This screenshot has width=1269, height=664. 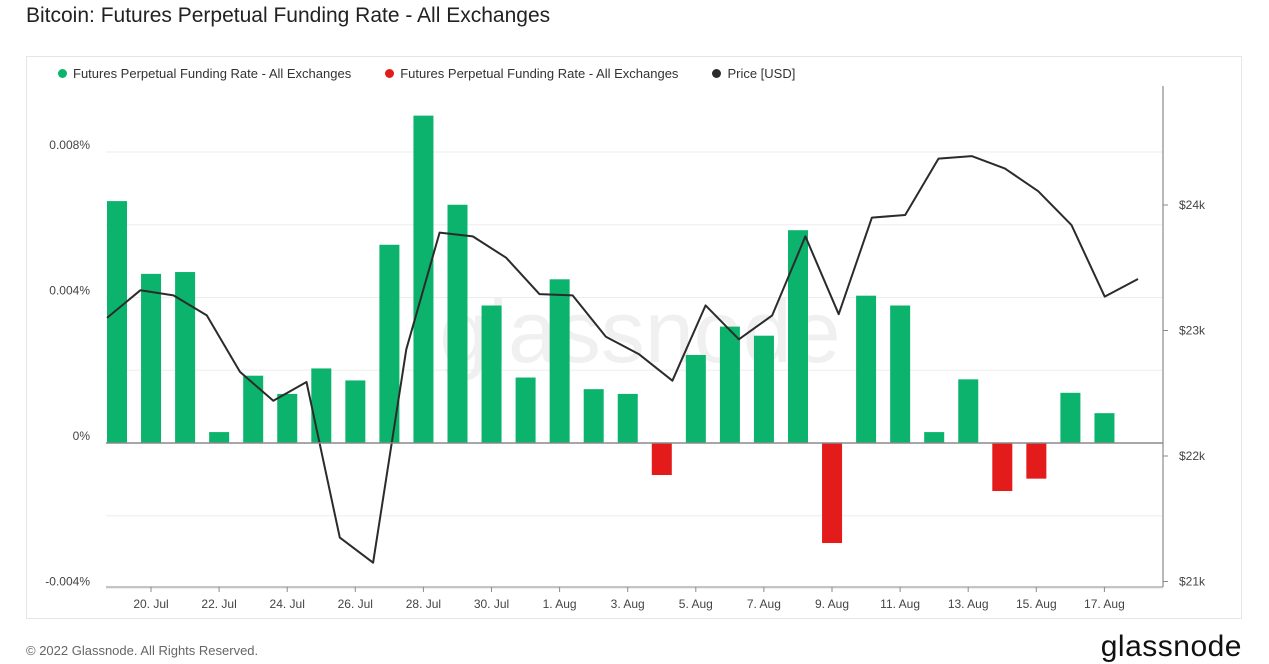 I want to click on x-tick-label: 30. Jul, so click(x=491, y=604).